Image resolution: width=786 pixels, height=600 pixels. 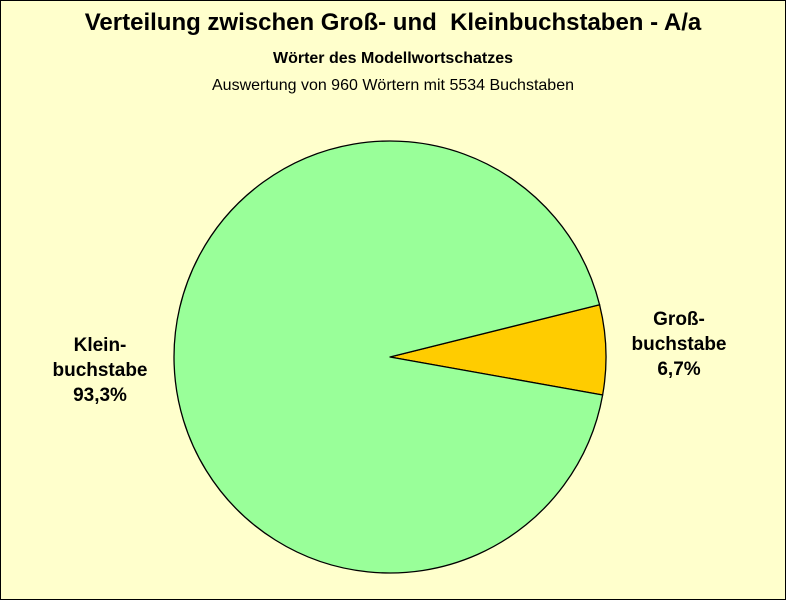 What do you see at coordinates (679, 319) in the screenshot?
I see `slice-label-gross-line1: Groß-` at bounding box center [679, 319].